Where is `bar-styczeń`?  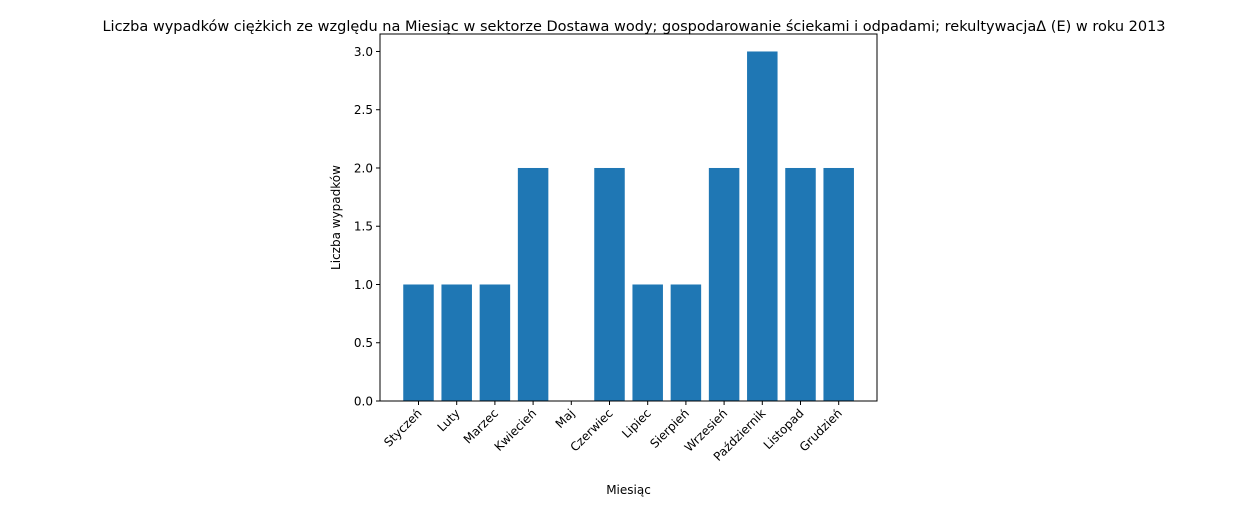
bar-styczeń is located at coordinates (418, 342).